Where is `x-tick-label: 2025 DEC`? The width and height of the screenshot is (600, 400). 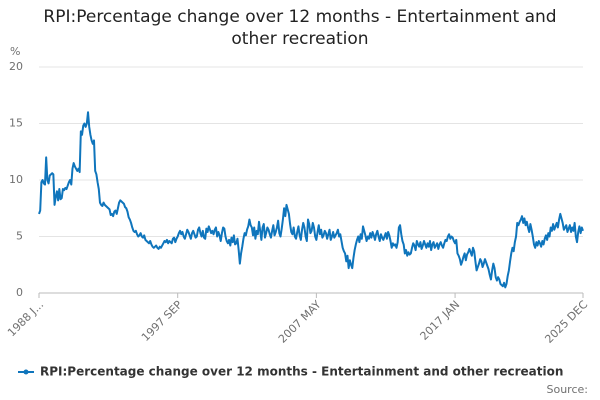 x-tick-label: 2025 DEC is located at coordinates (566, 322).